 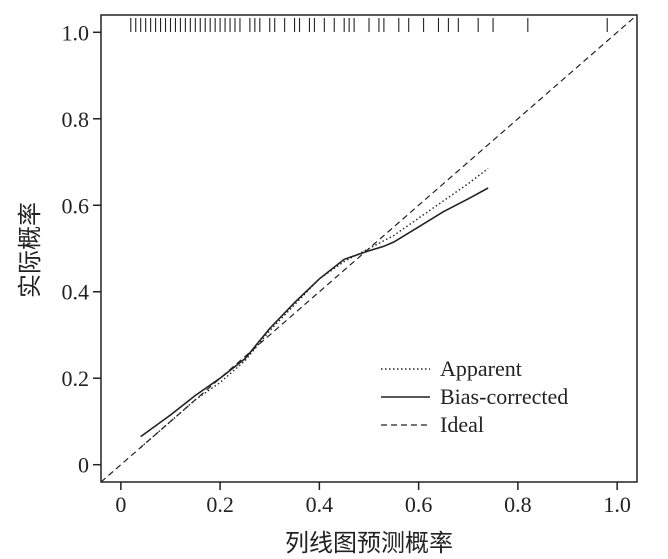 What do you see at coordinates (76, 119) in the screenshot?
I see `y-tick-label: 0.8` at bounding box center [76, 119].